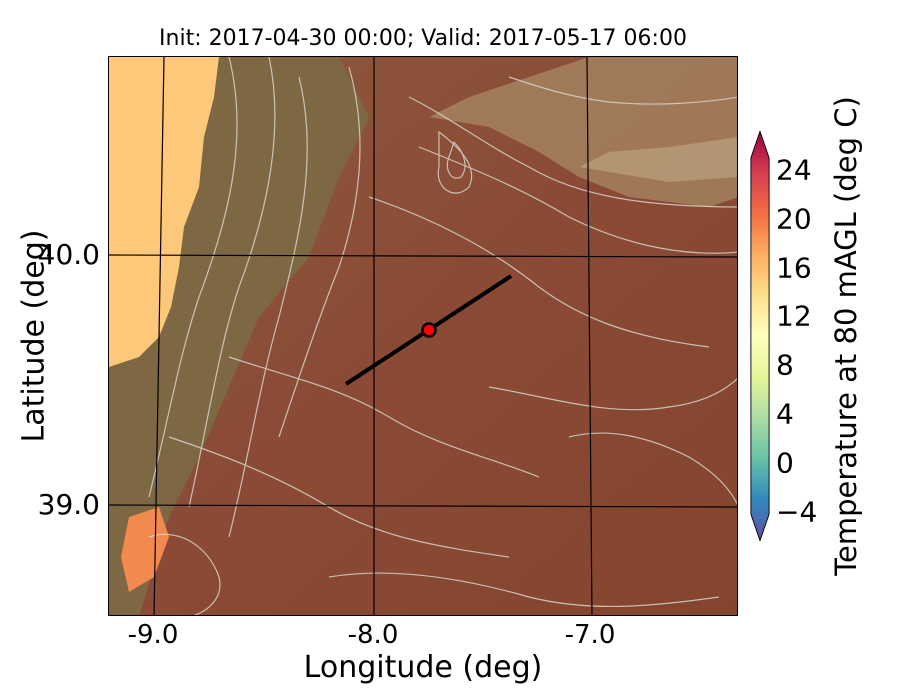 The width and height of the screenshot is (900, 700). What do you see at coordinates (423, 667) in the screenshot?
I see `x-axis-label: Longitude (deg)` at bounding box center [423, 667].